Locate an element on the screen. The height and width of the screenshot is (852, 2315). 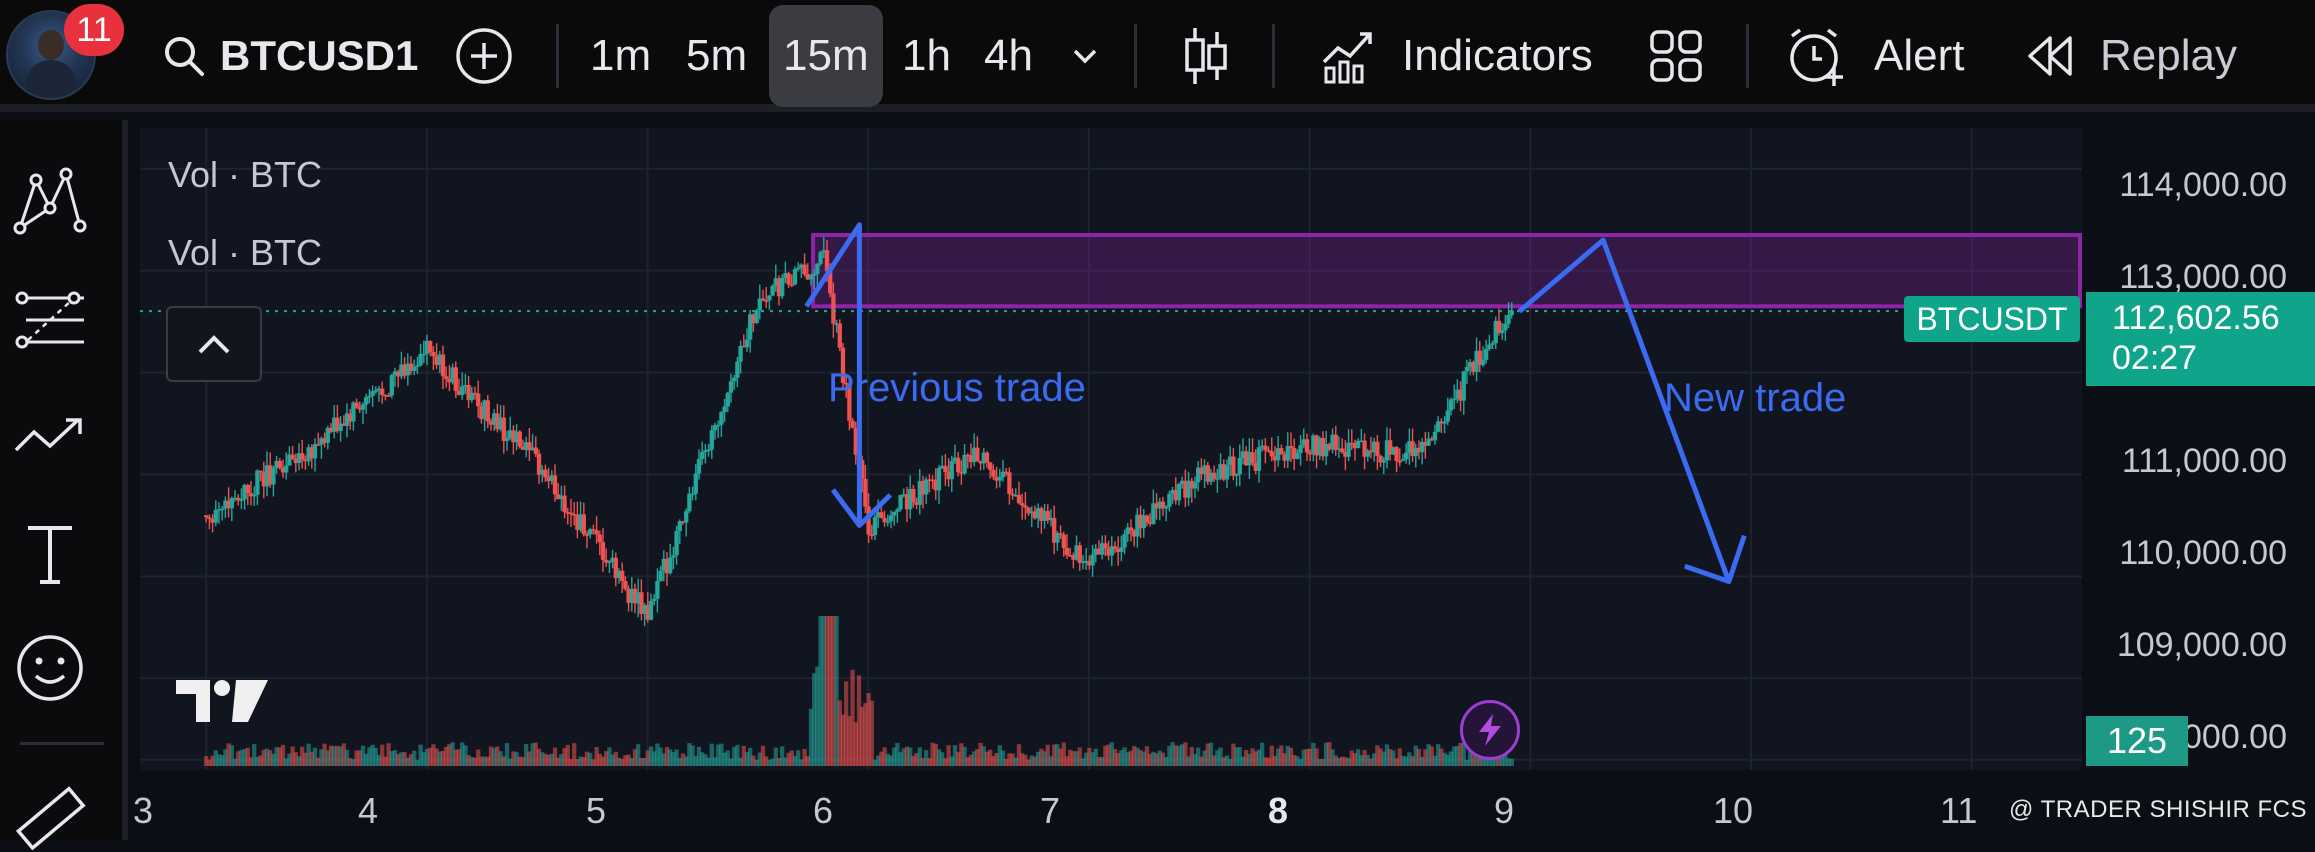
resistance-zone is located at coordinates (1446, 271).